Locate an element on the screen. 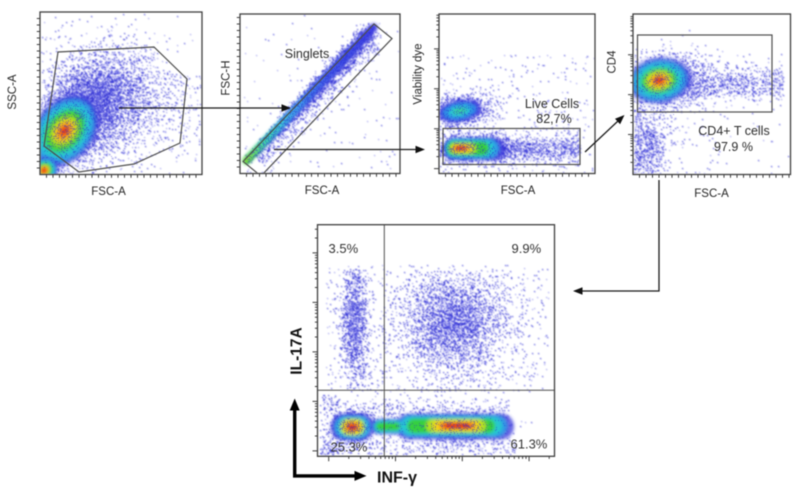 The height and width of the screenshot is (498, 800). svg-text: 97.9 % is located at coordinates (733, 147).